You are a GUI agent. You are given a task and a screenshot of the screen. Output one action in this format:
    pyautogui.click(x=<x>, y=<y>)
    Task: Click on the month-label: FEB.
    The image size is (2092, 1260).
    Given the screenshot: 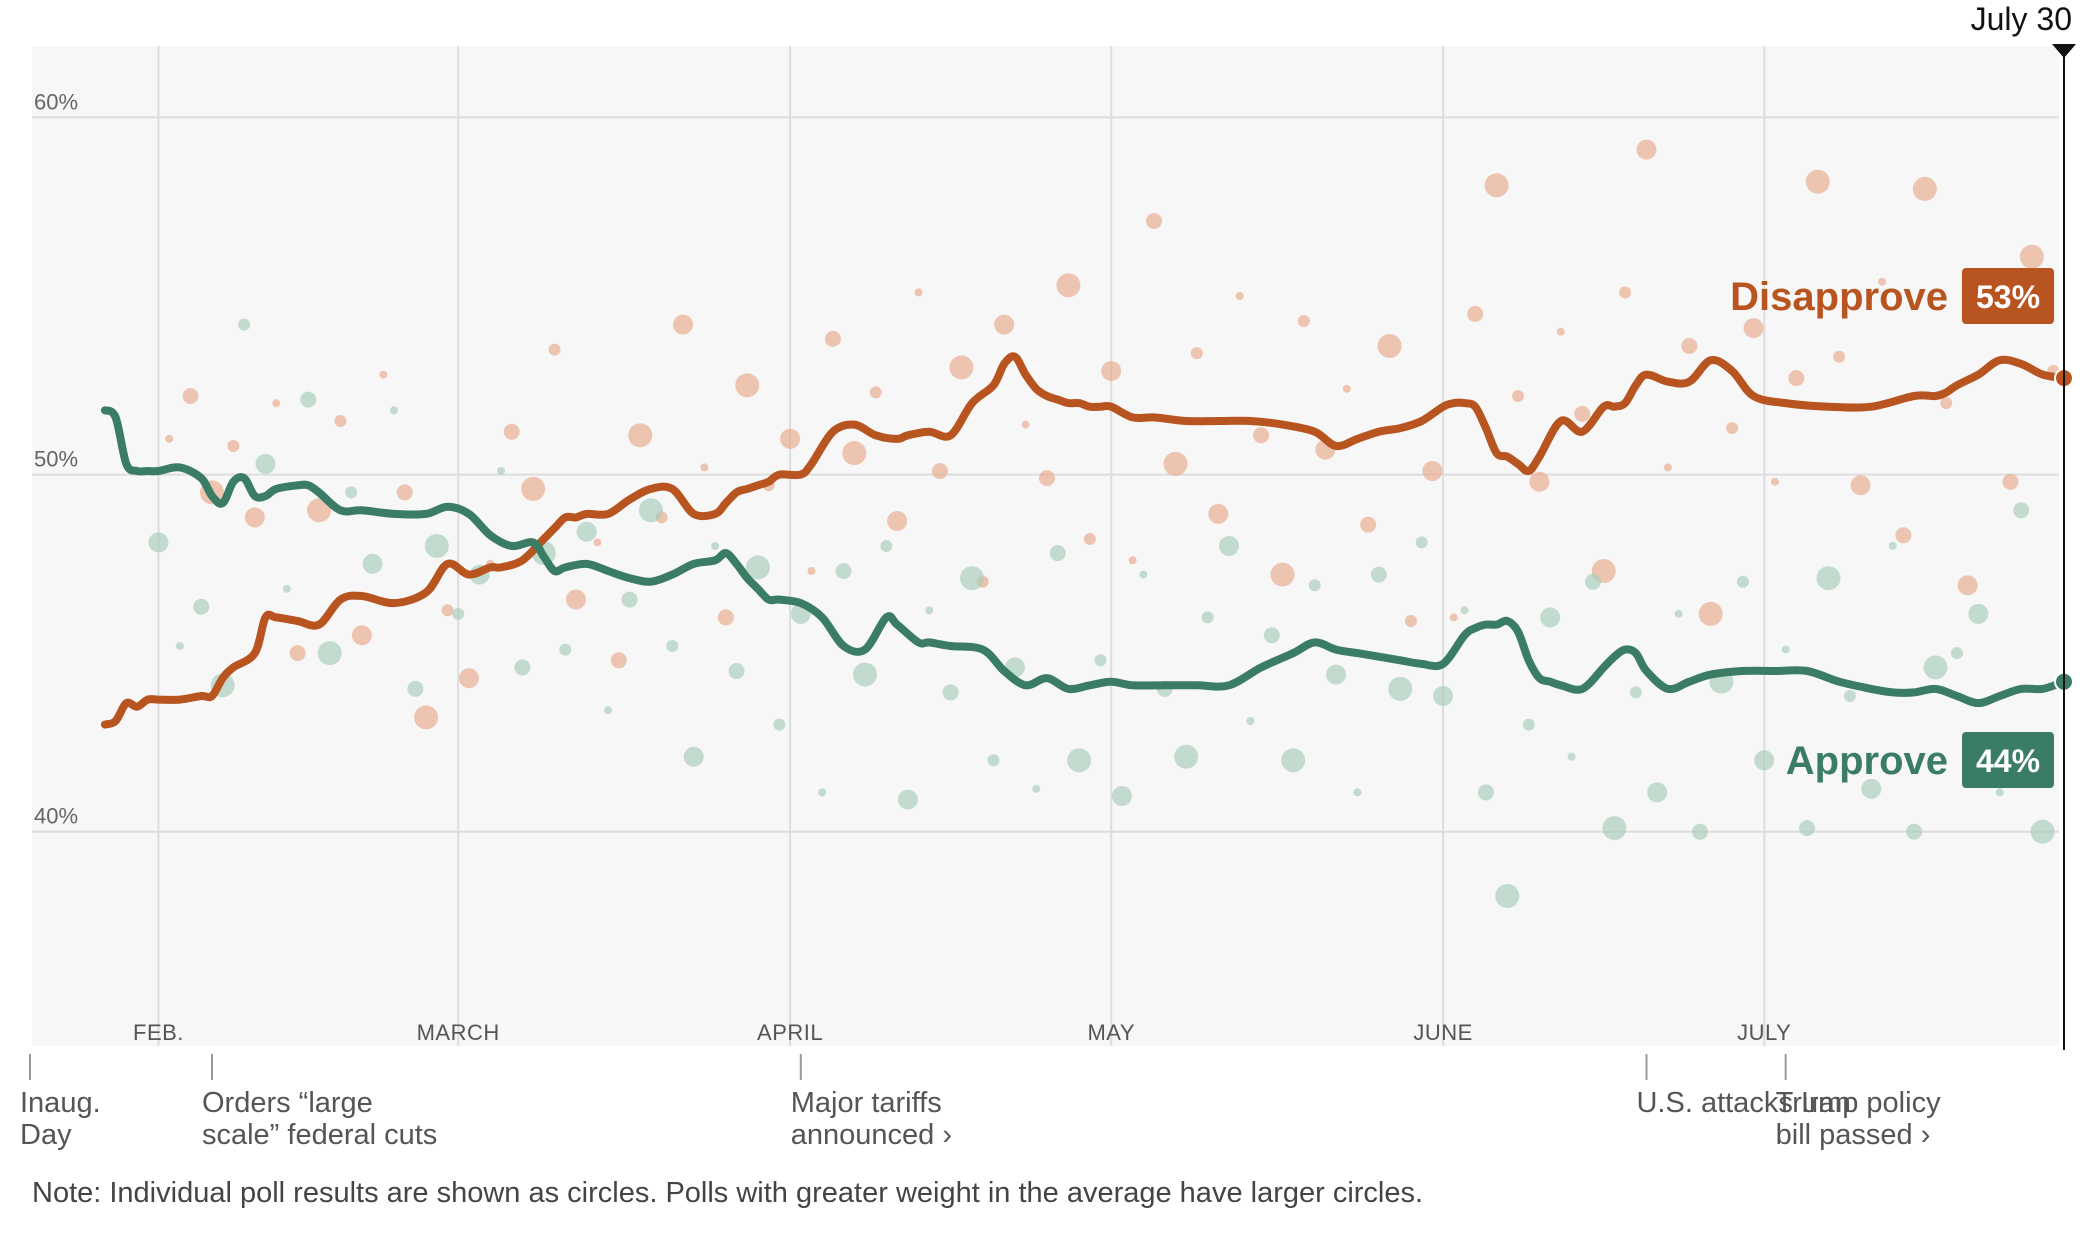 What is the action you would take?
    pyautogui.click(x=158, y=1032)
    